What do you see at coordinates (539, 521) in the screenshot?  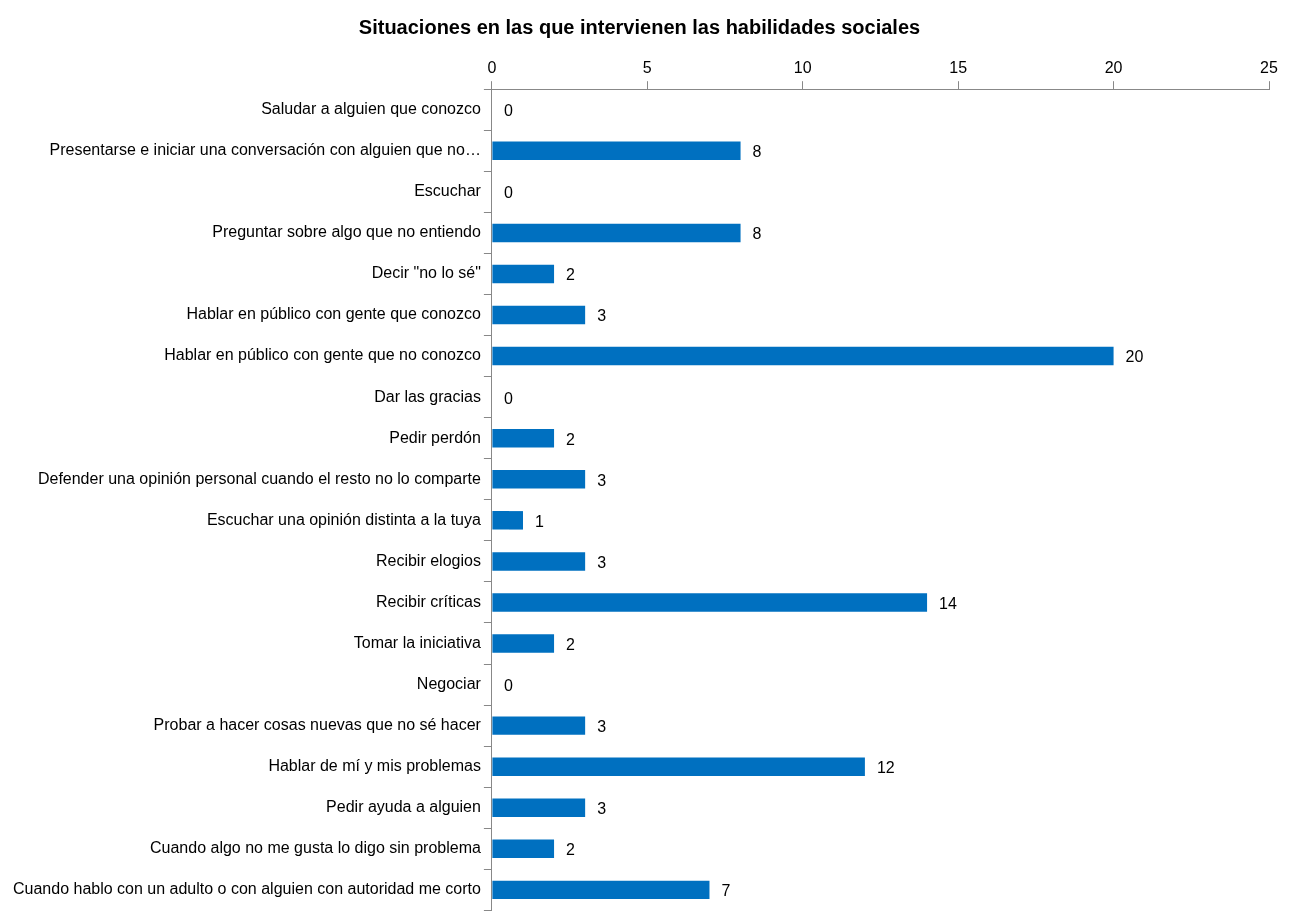 I see `data-label: 1` at bounding box center [539, 521].